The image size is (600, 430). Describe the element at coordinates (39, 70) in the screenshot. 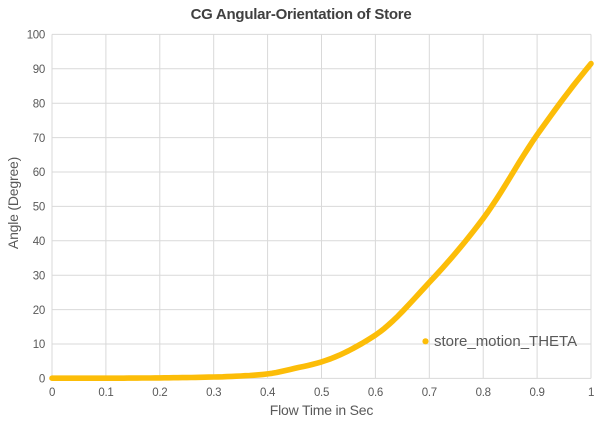

I see `svg-text: 90` at that location.